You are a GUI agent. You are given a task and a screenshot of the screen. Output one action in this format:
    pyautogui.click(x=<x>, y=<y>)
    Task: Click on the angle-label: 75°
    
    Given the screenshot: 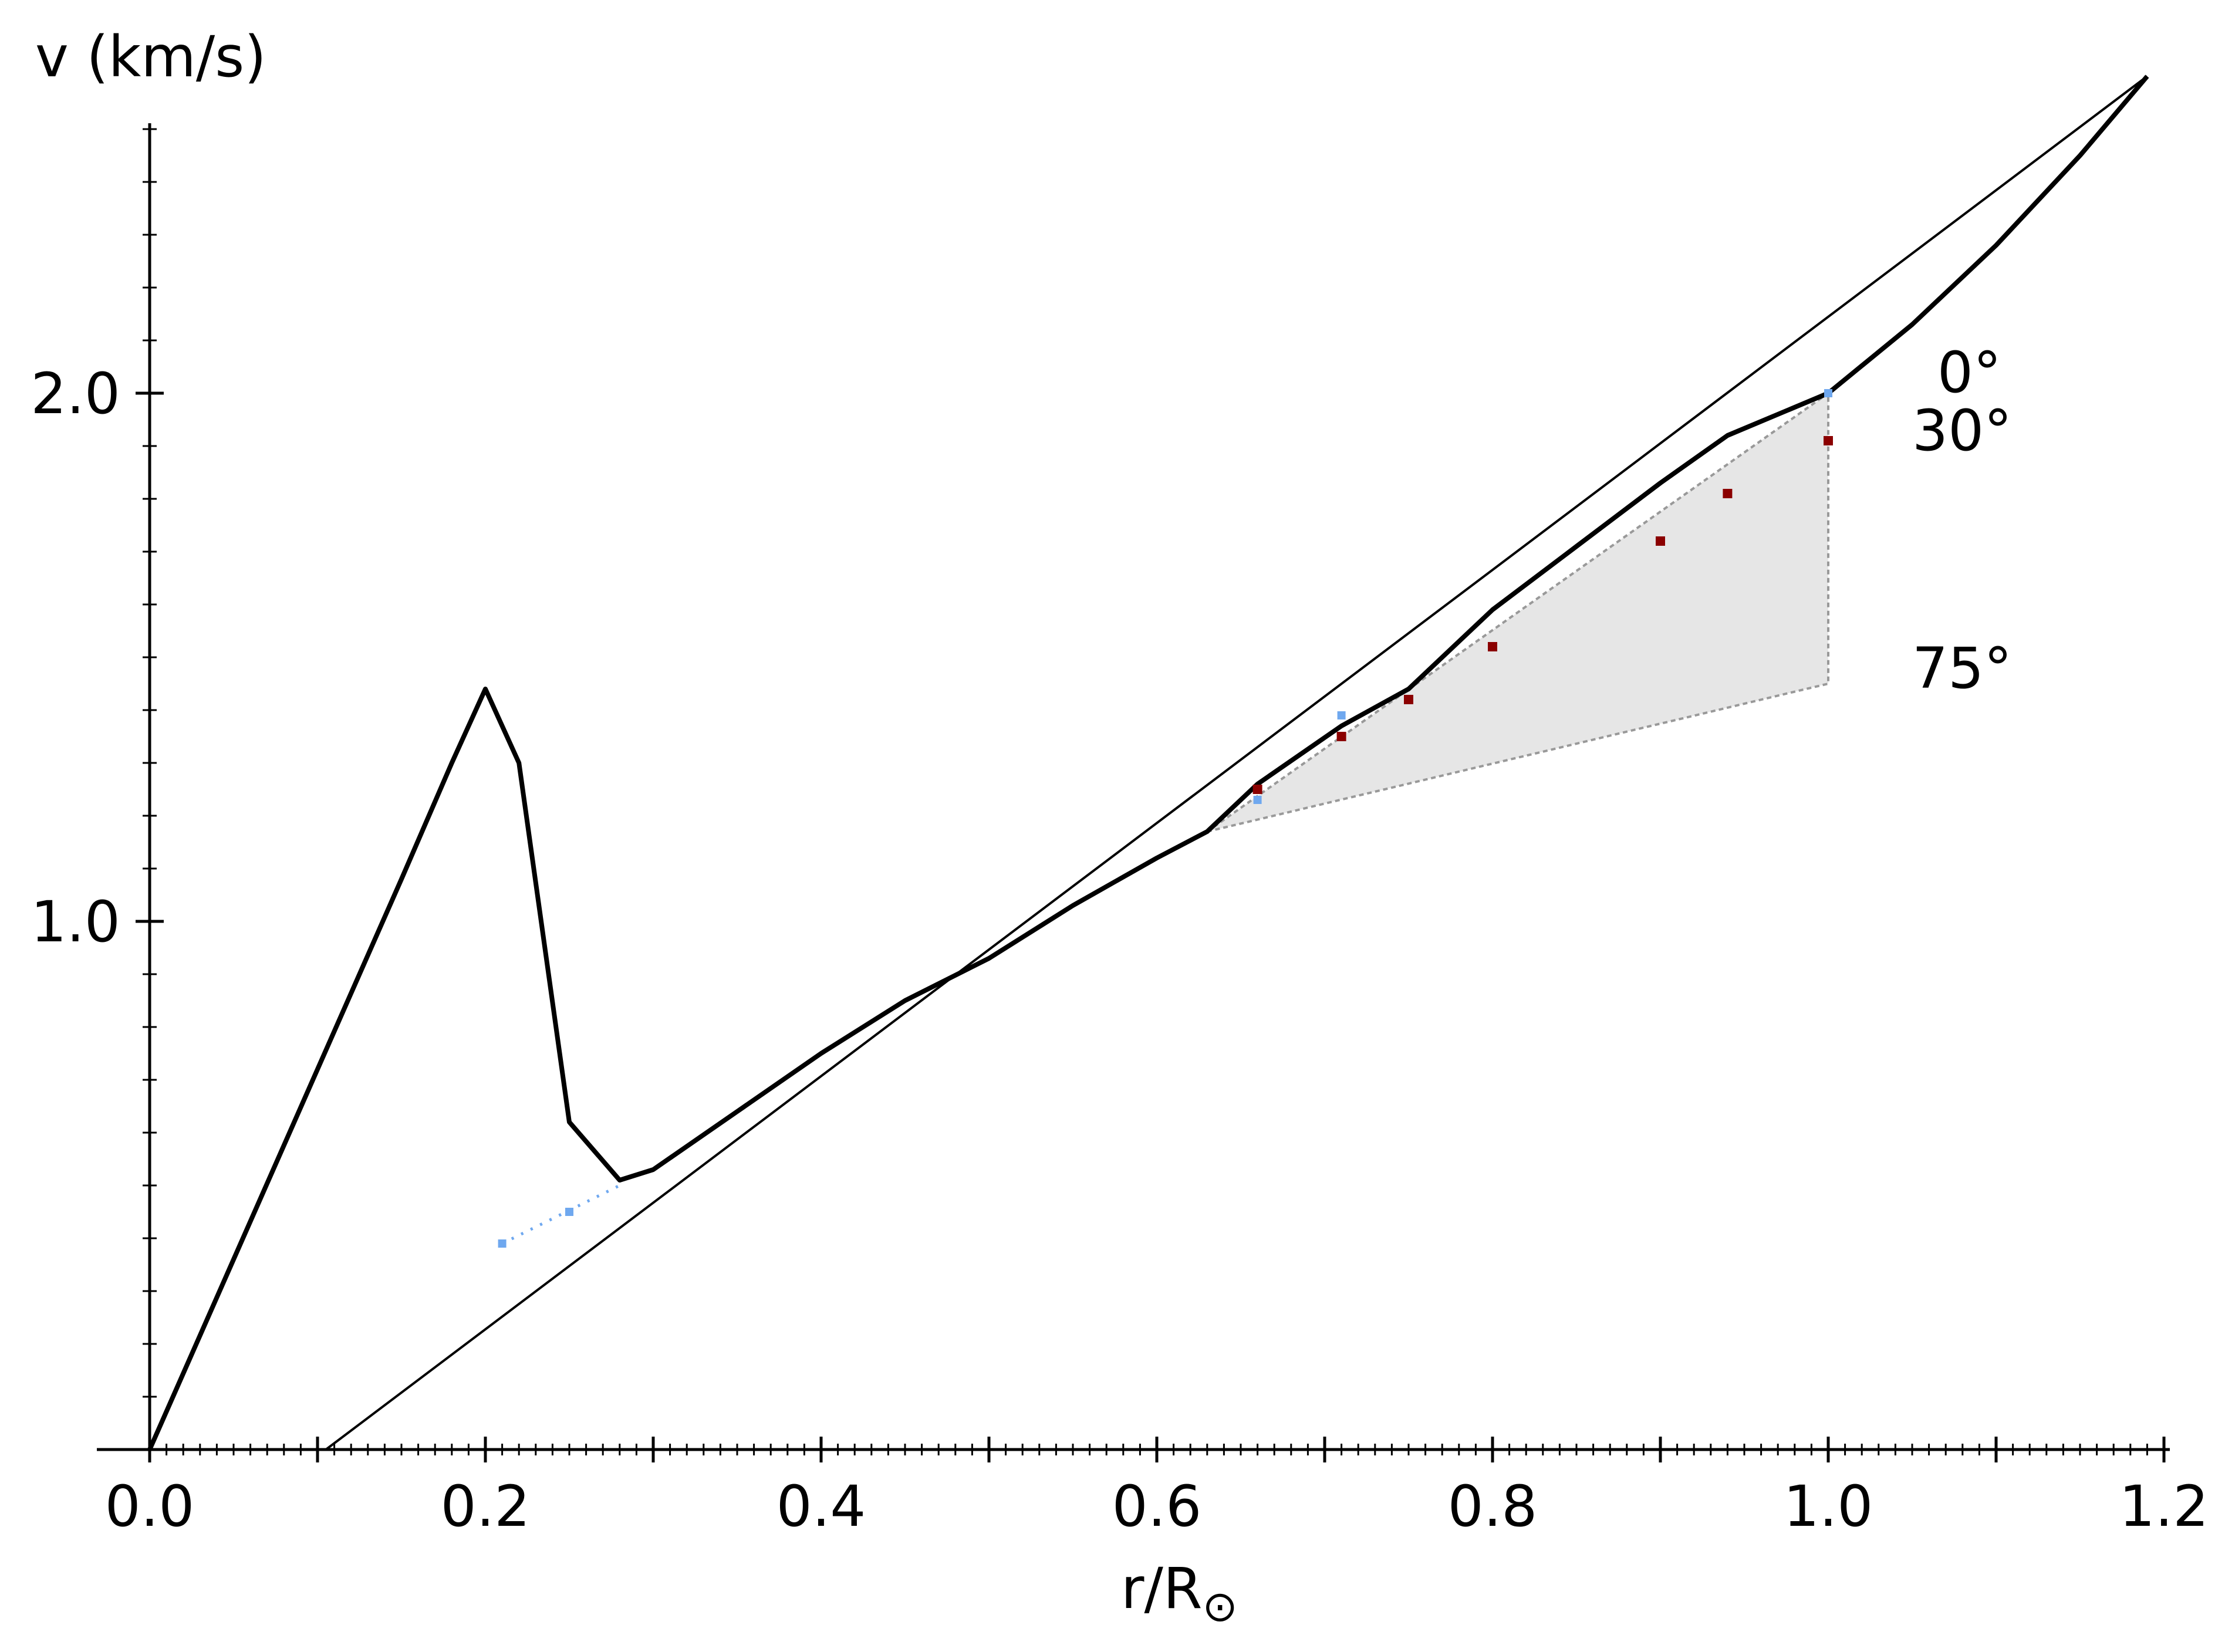 What is the action you would take?
    pyautogui.click(x=1962, y=668)
    